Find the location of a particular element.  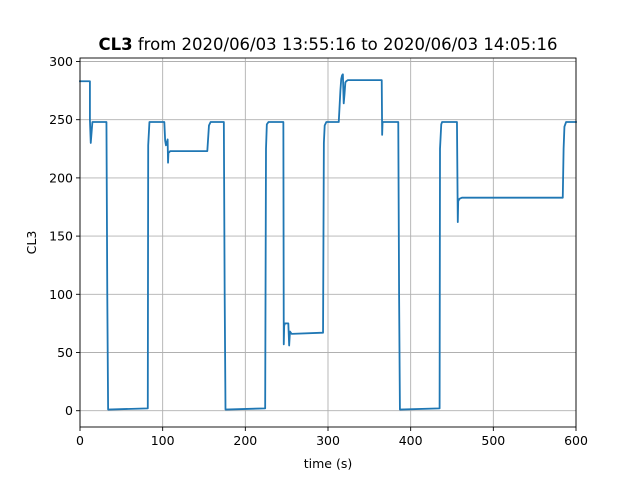

x-tick-label: 100 is located at coordinates (163, 440).